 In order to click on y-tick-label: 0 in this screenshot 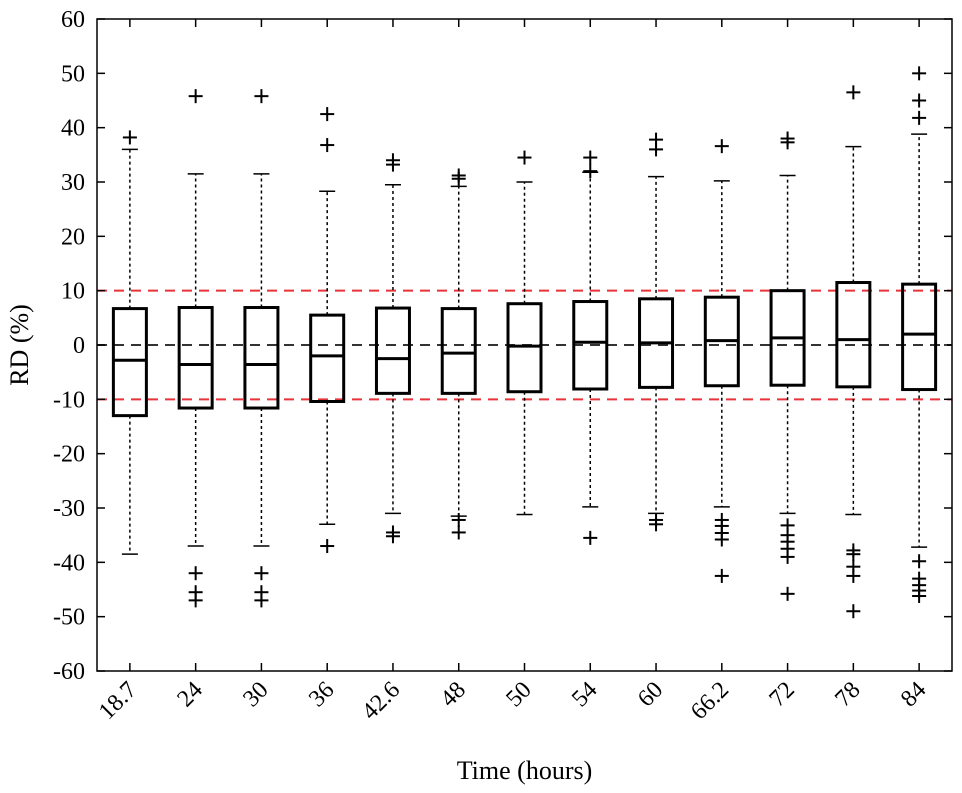, I will do `click(79, 346)`.